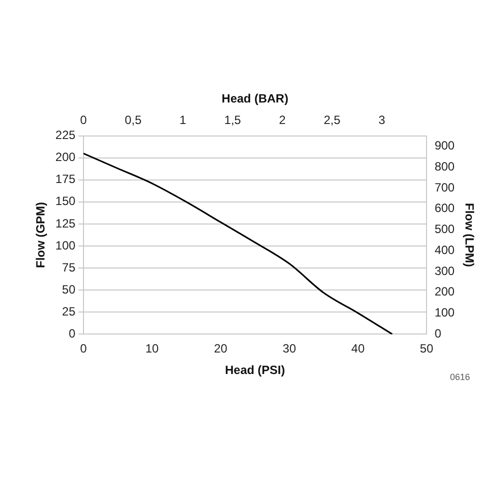 This screenshot has height=500, width=500. Describe the element at coordinates (65, 157) in the screenshot. I see `y-tick-label: 200` at that location.